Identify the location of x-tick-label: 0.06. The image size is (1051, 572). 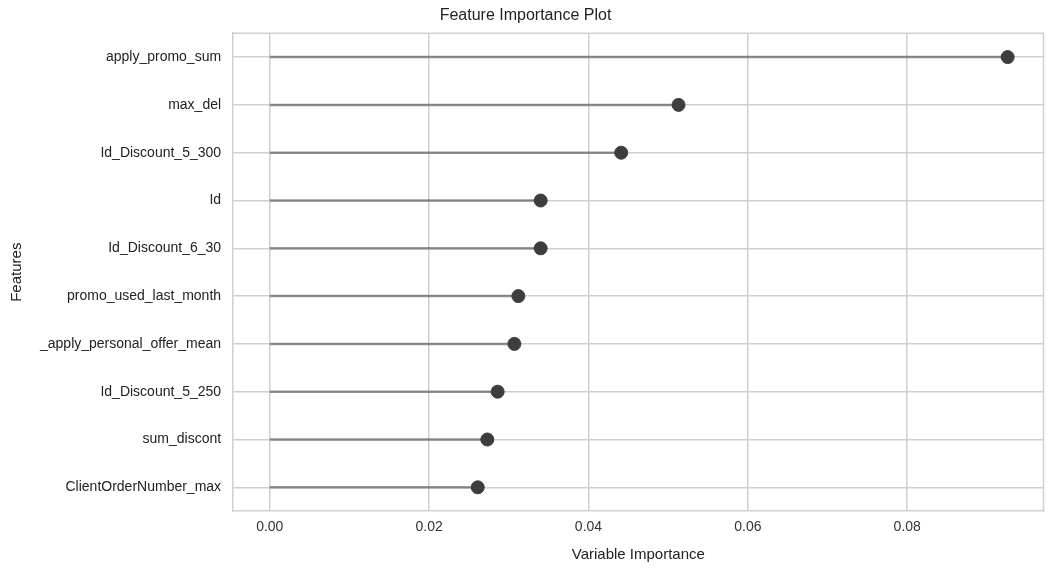
(748, 526).